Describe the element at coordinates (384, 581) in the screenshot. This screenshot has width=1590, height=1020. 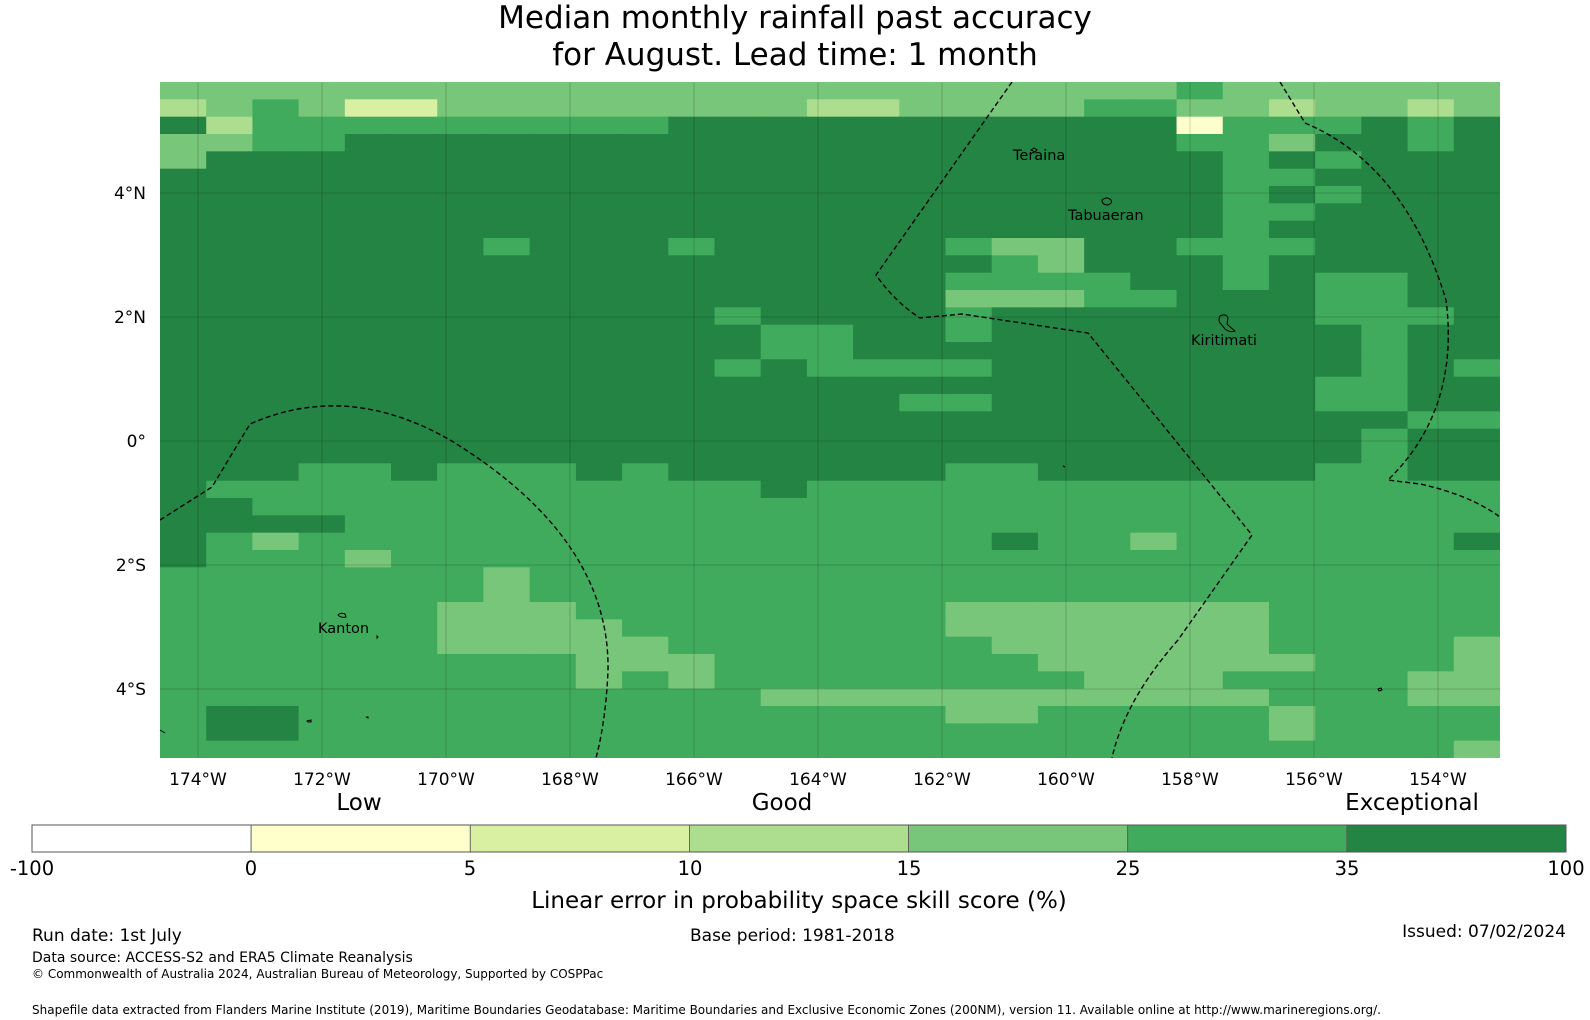
I see `phoenix-eez-boundary` at that location.